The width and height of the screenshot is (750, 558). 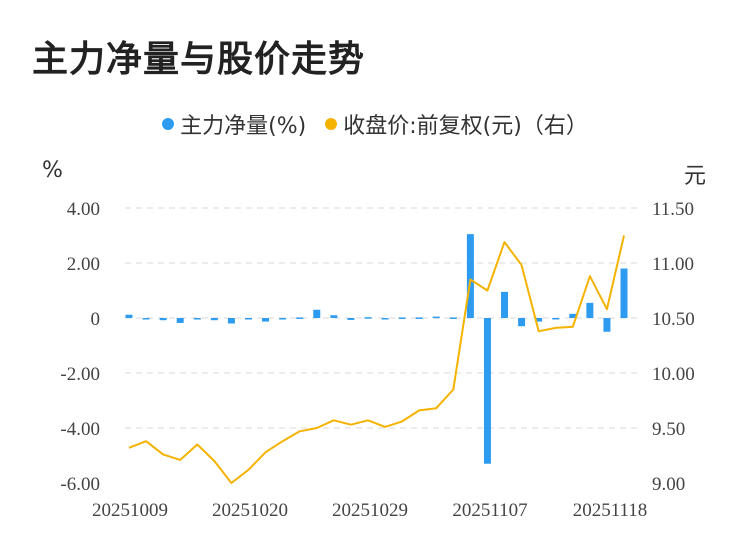 I want to click on legend-item-price: 收盘价:前复权(元)（右）, so click(x=456, y=124).